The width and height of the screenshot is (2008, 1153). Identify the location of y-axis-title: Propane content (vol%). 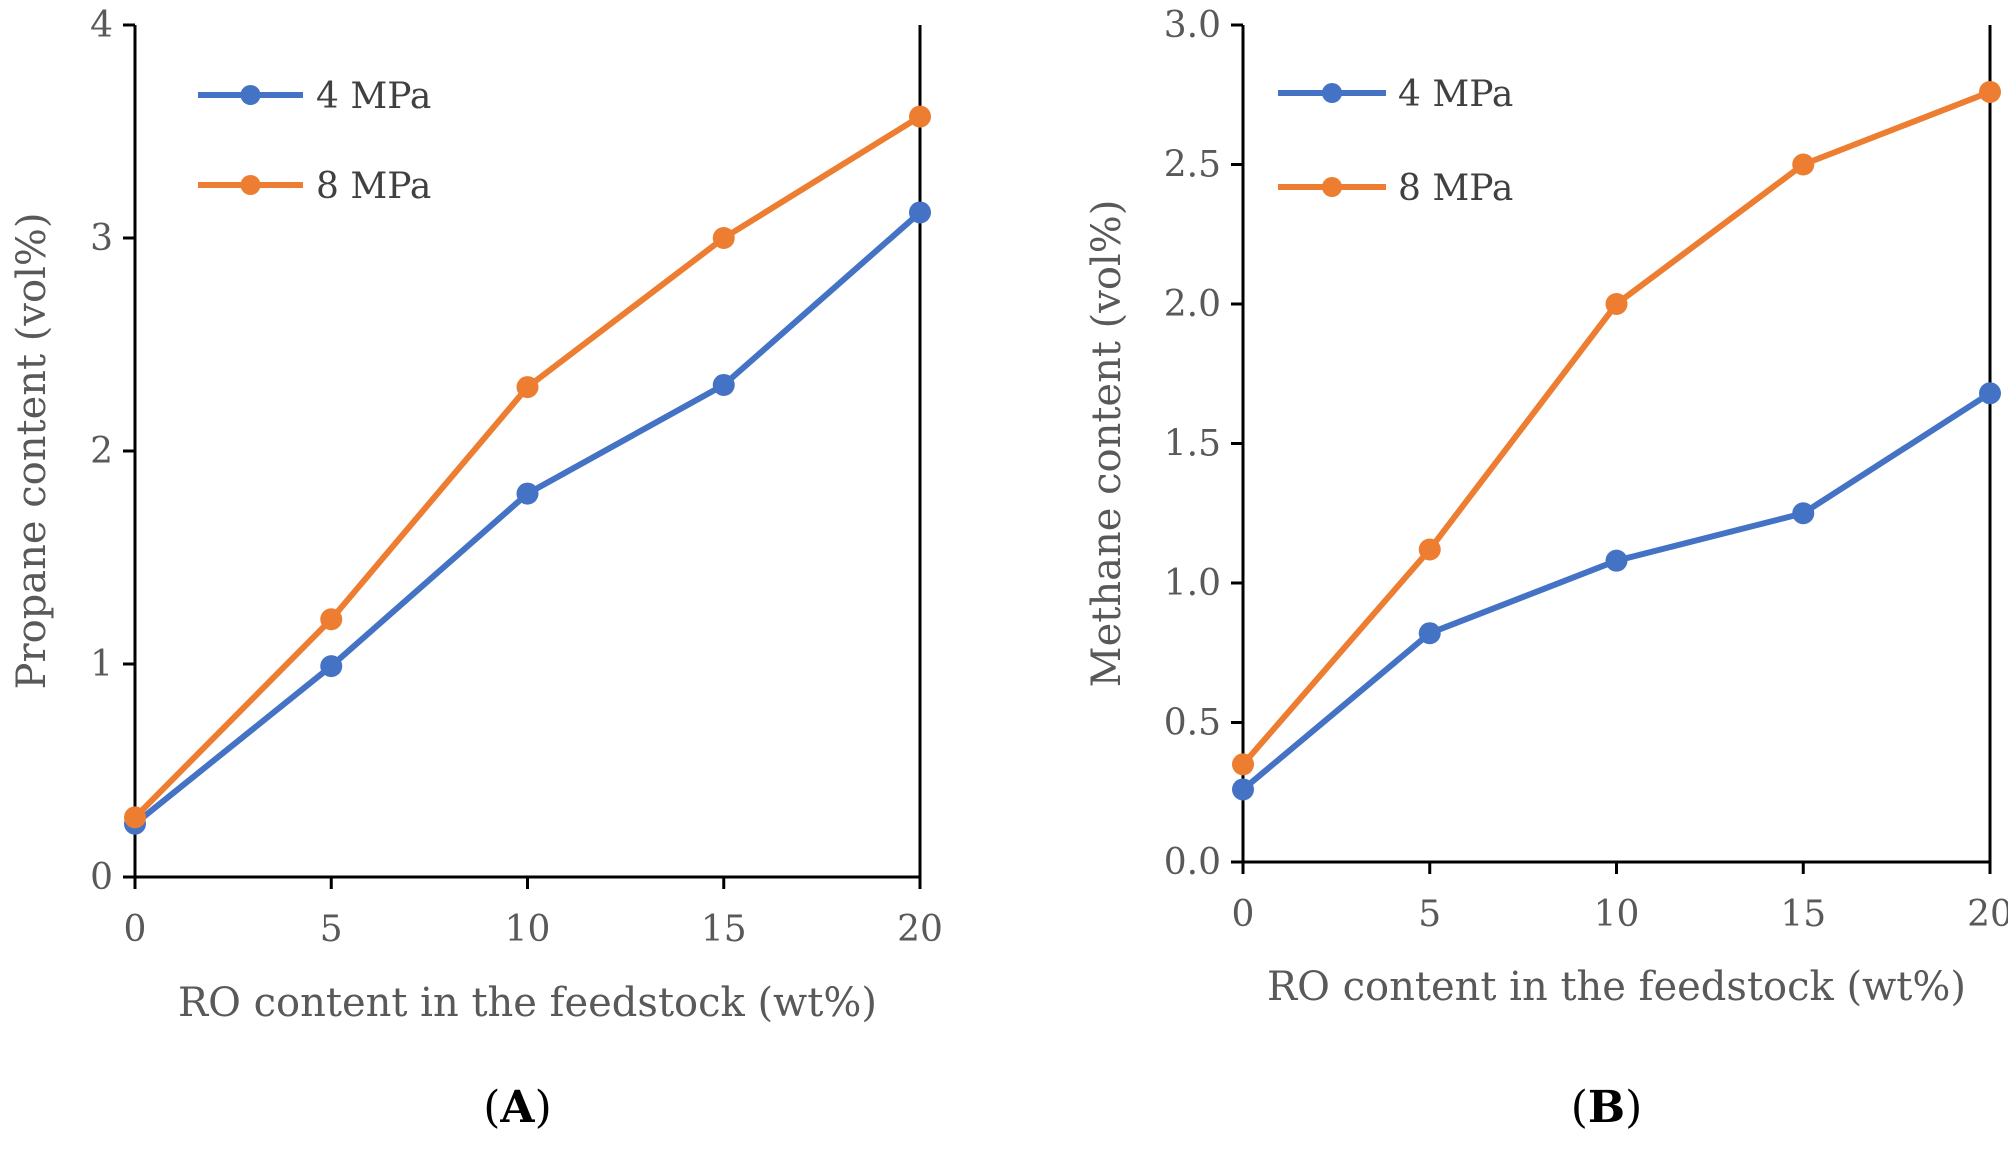
(32, 451).